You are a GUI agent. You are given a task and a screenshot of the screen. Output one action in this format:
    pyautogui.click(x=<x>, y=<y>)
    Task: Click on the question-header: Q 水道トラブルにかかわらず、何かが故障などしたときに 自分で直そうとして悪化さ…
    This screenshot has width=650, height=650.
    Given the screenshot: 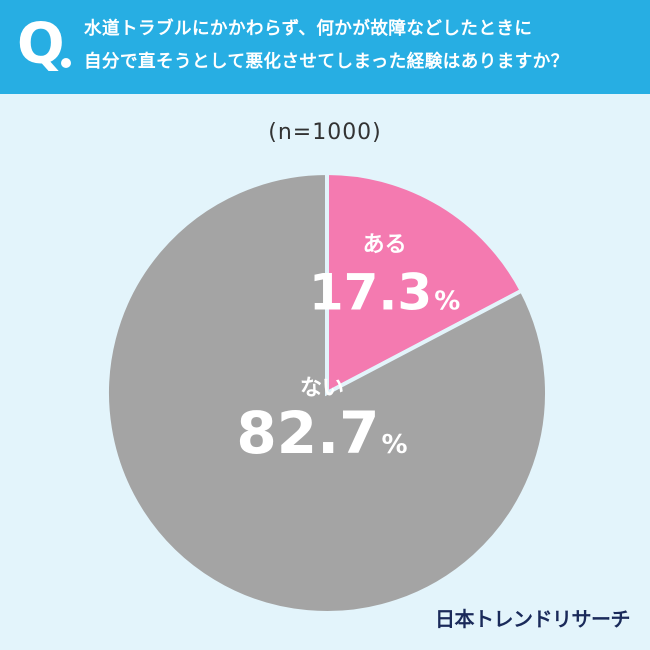 What is the action you would take?
    pyautogui.click(x=325, y=47)
    